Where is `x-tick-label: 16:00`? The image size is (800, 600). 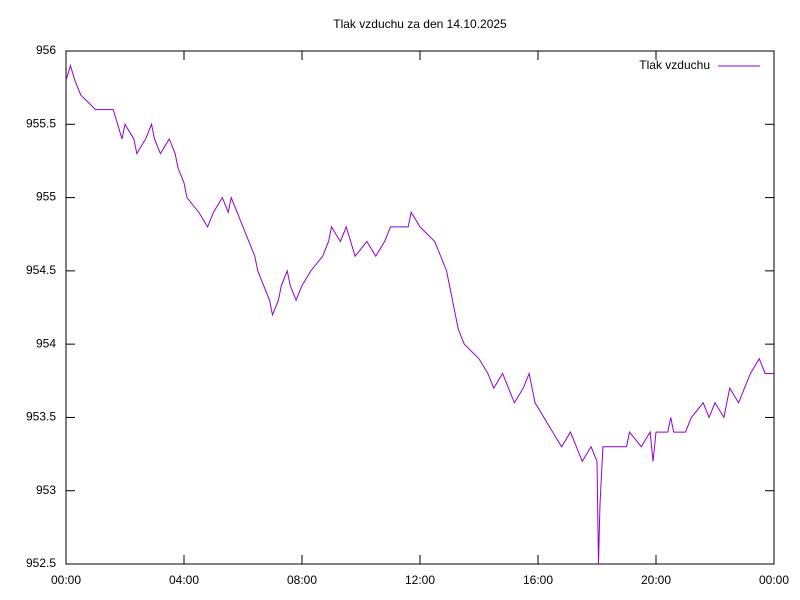 x-tick-label: 16:00 is located at coordinates (538, 580).